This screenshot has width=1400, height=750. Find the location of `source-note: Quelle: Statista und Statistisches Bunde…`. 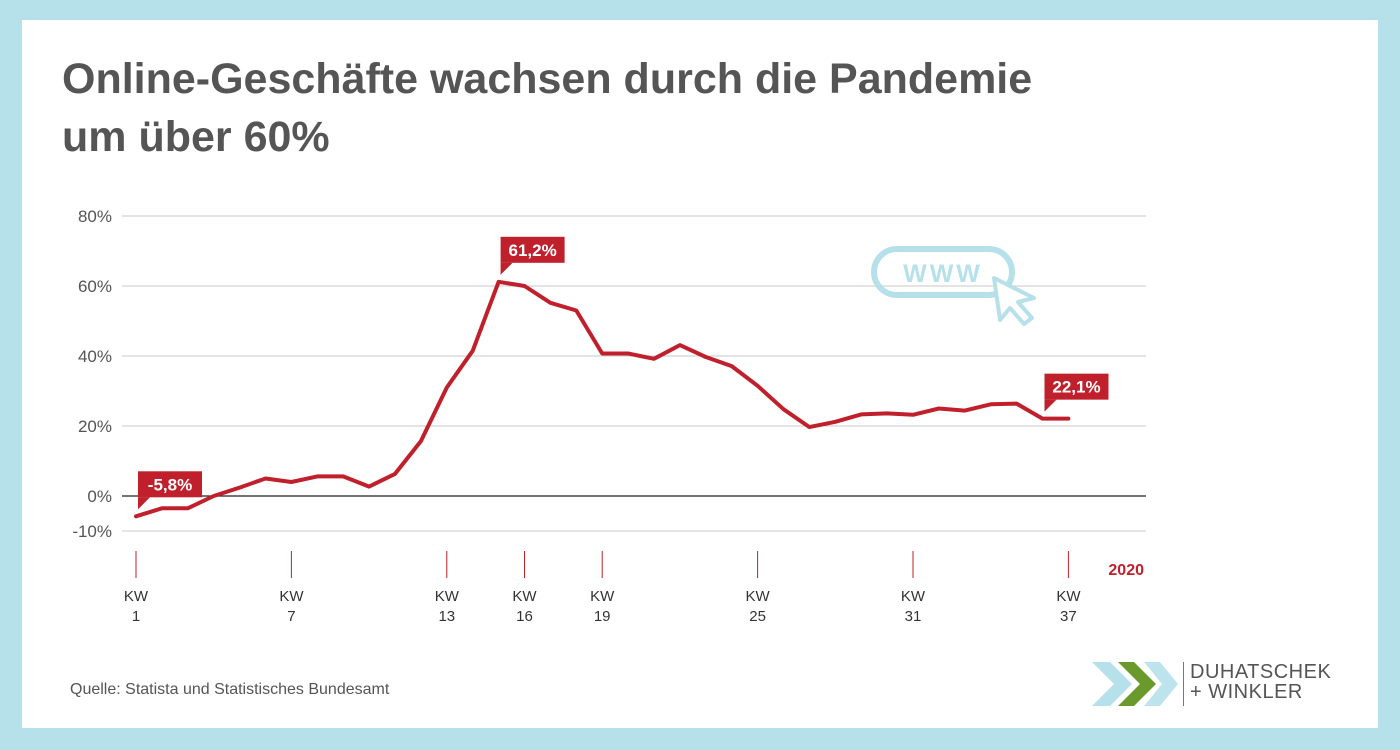

source-note: Quelle: Statista und Statistisches Bunde… is located at coordinates (230, 689).